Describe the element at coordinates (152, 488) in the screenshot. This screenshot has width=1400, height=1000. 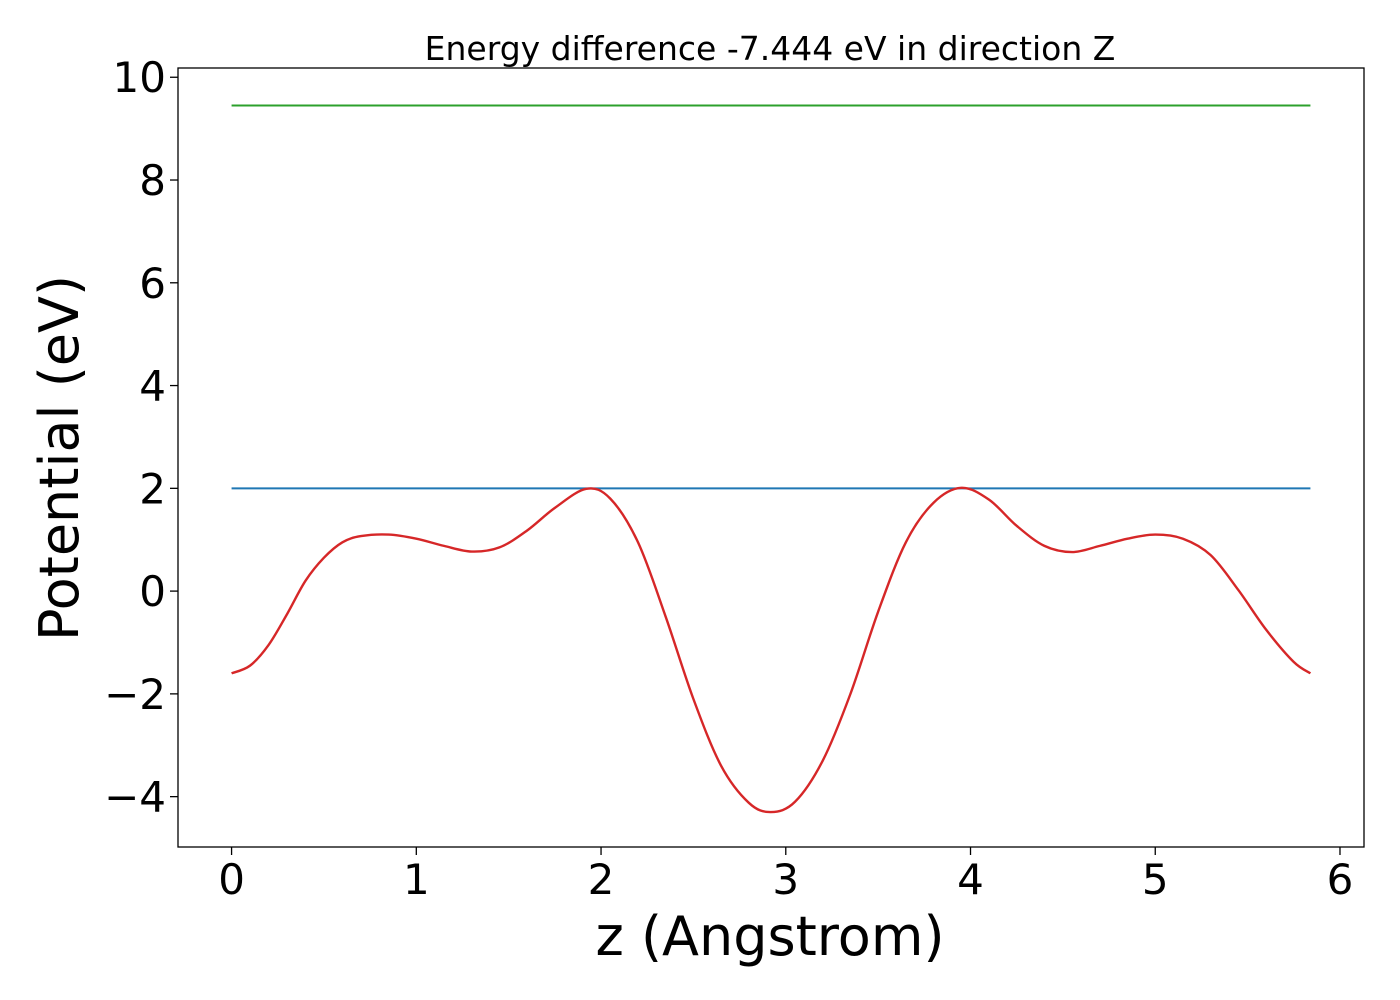
I see `y-tick-label: 2` at that location.